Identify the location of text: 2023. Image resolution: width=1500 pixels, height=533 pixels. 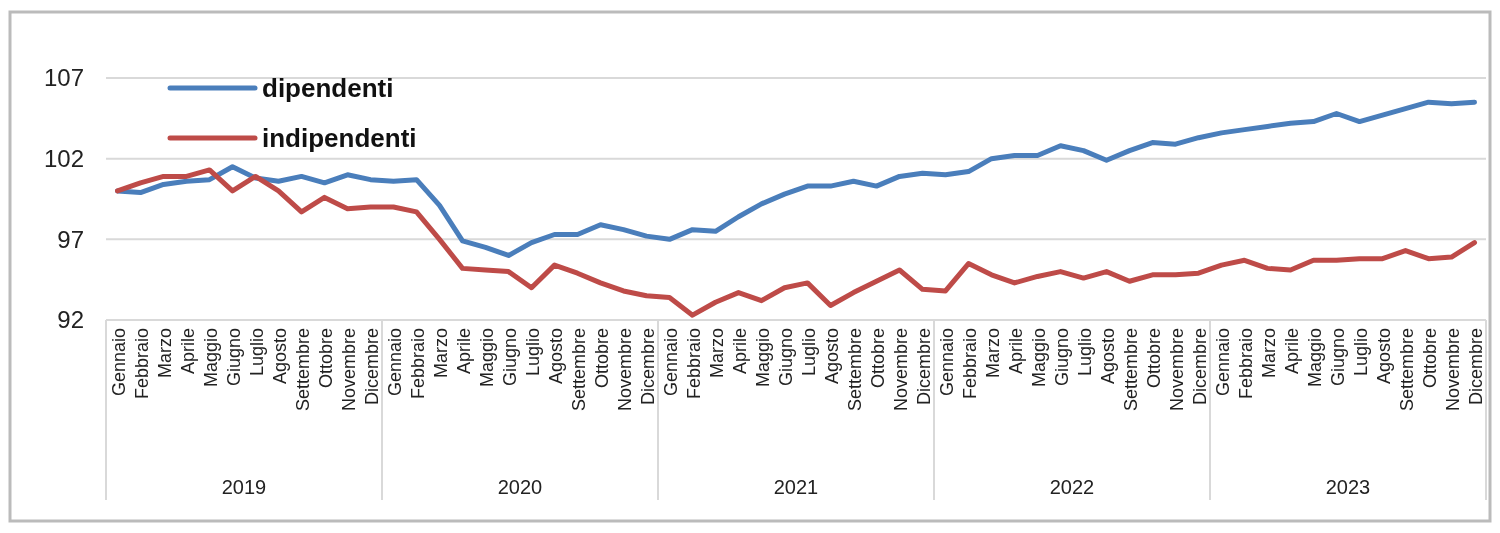
(1348, 487).